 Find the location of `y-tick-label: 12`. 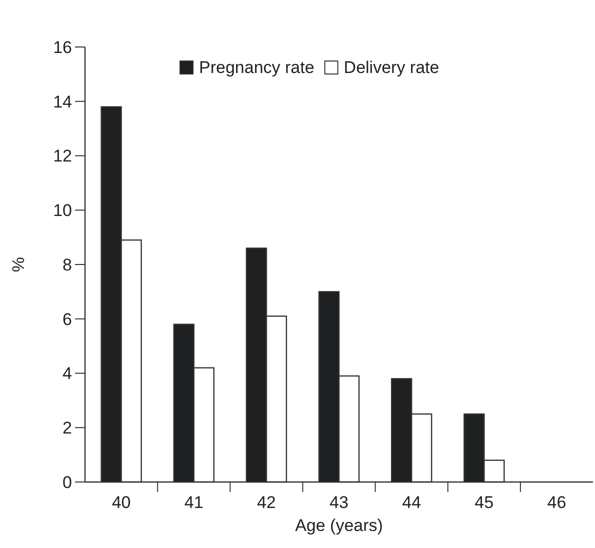

y-tick-label: 12 is located at coordinates (62, 156).